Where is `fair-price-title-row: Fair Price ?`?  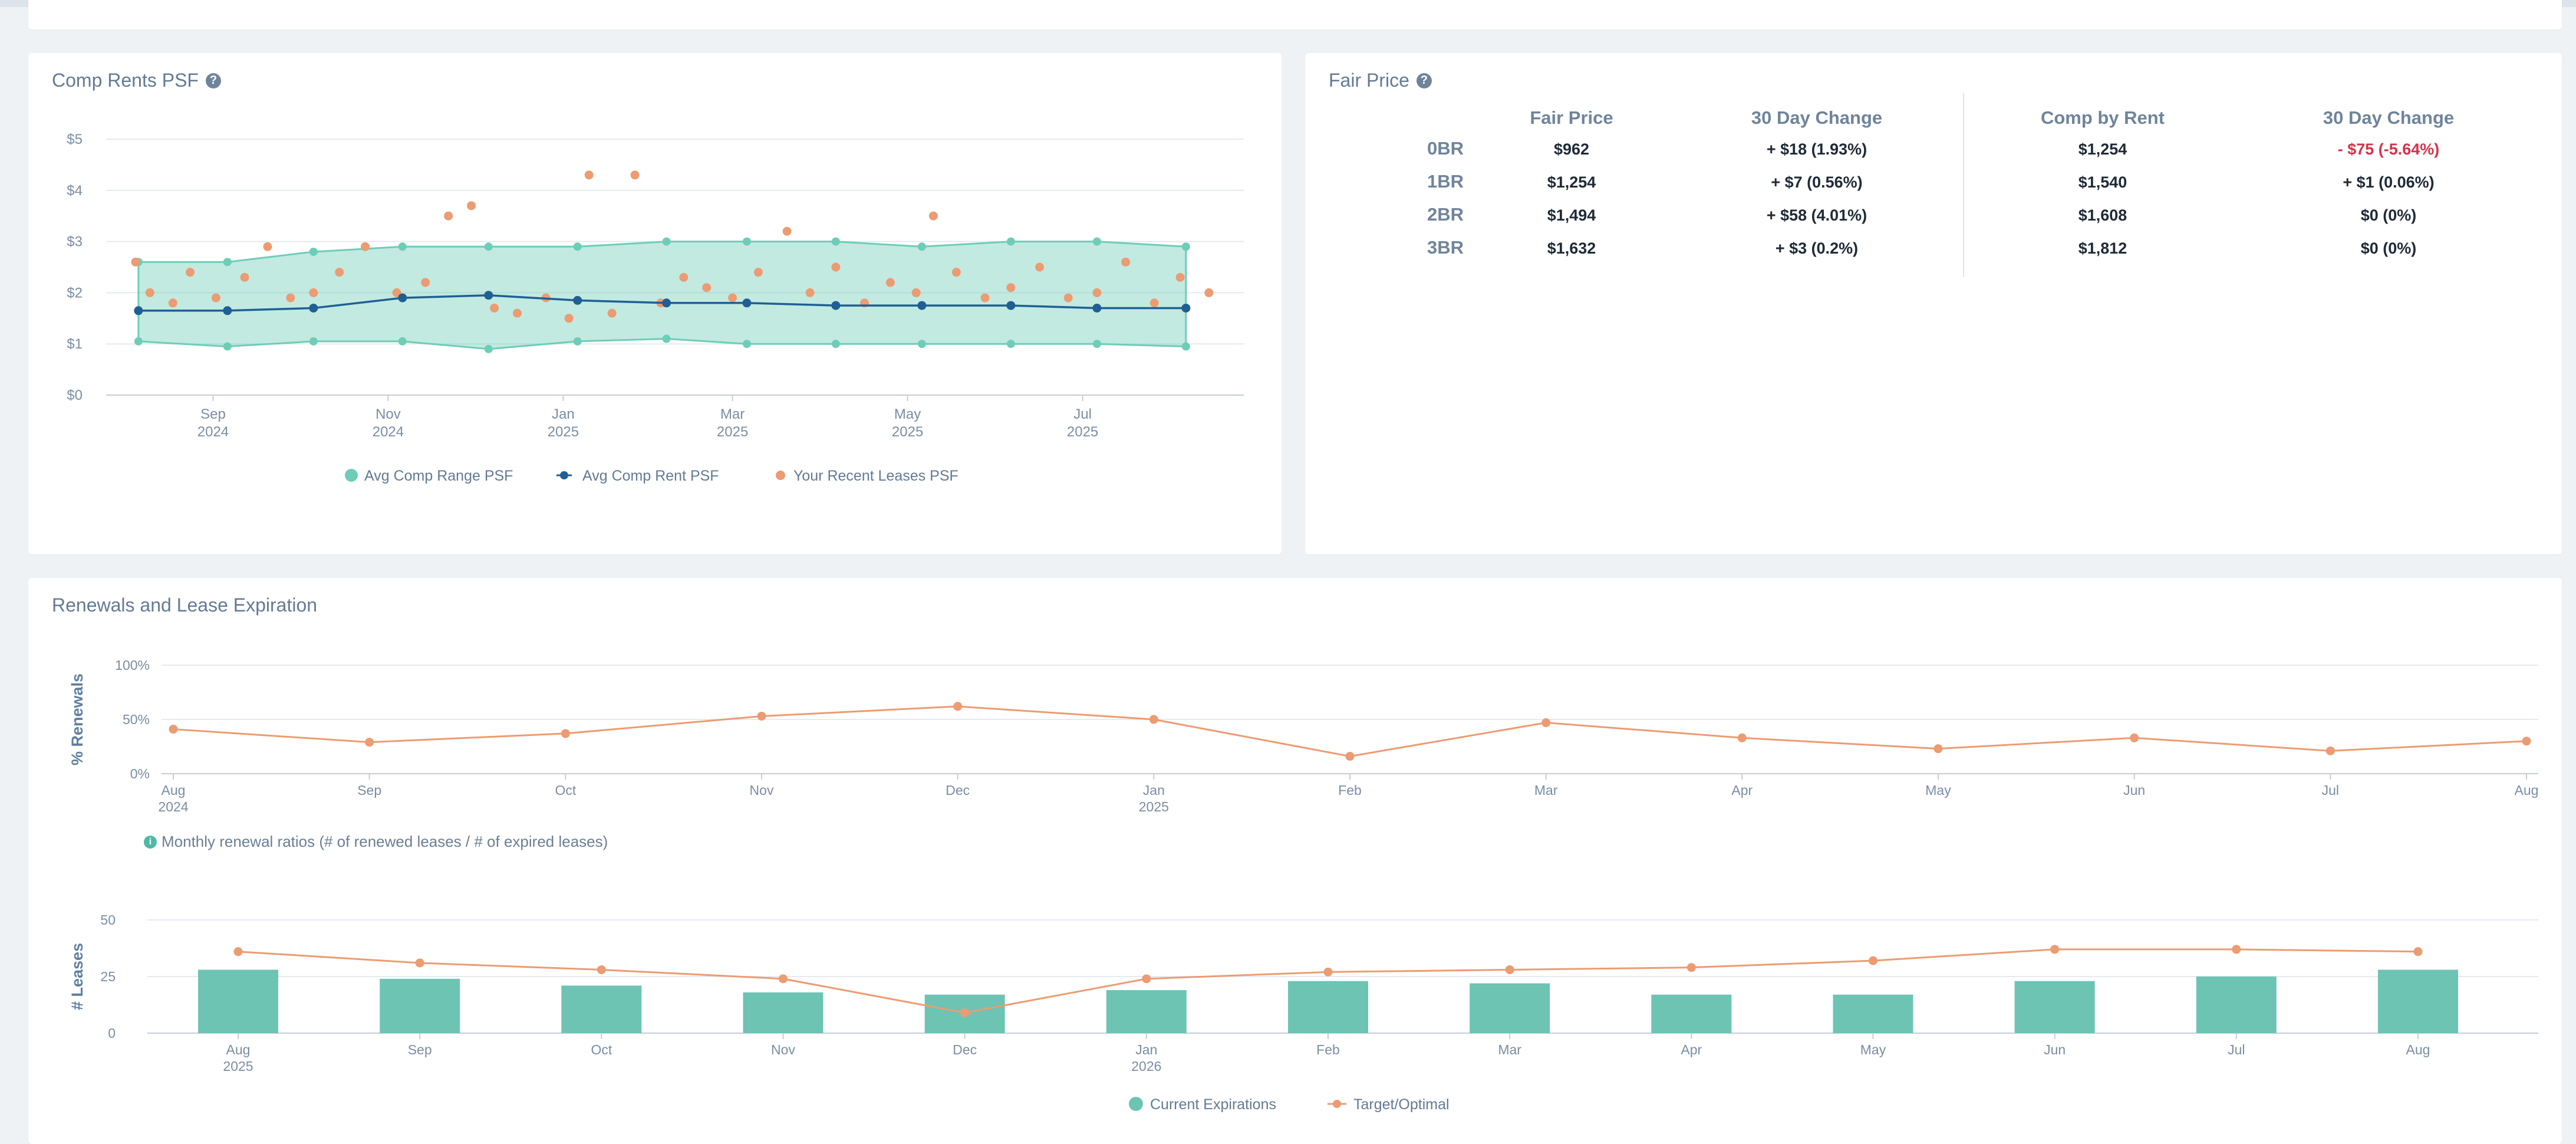
fair-price-title-row: Fair Price ? is located at coordinates (1380, 80).